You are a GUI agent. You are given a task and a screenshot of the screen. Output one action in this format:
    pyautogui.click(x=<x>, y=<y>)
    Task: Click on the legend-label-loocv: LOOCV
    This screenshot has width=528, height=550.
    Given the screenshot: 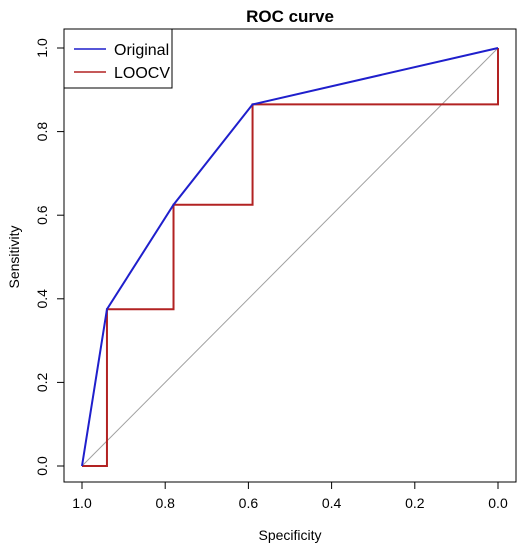 What is the action you would take?
    pyautogui.click(x=142, y=73)
    